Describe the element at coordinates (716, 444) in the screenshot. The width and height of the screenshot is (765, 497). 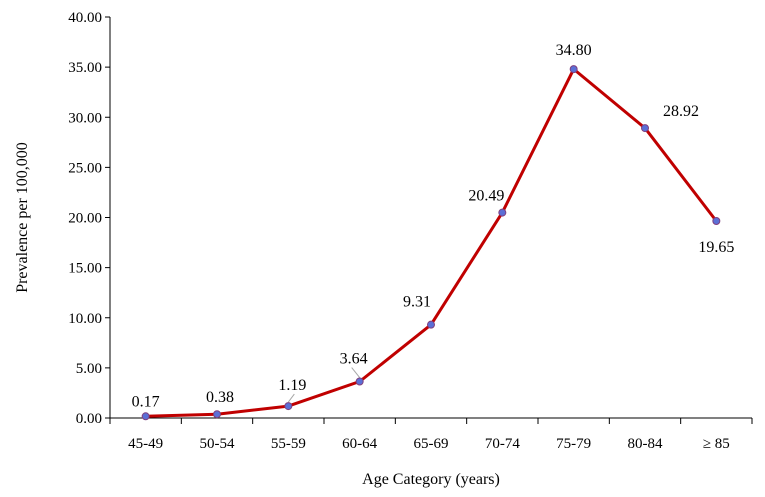
I see `x-tick-label: ≥ 85` at that location.